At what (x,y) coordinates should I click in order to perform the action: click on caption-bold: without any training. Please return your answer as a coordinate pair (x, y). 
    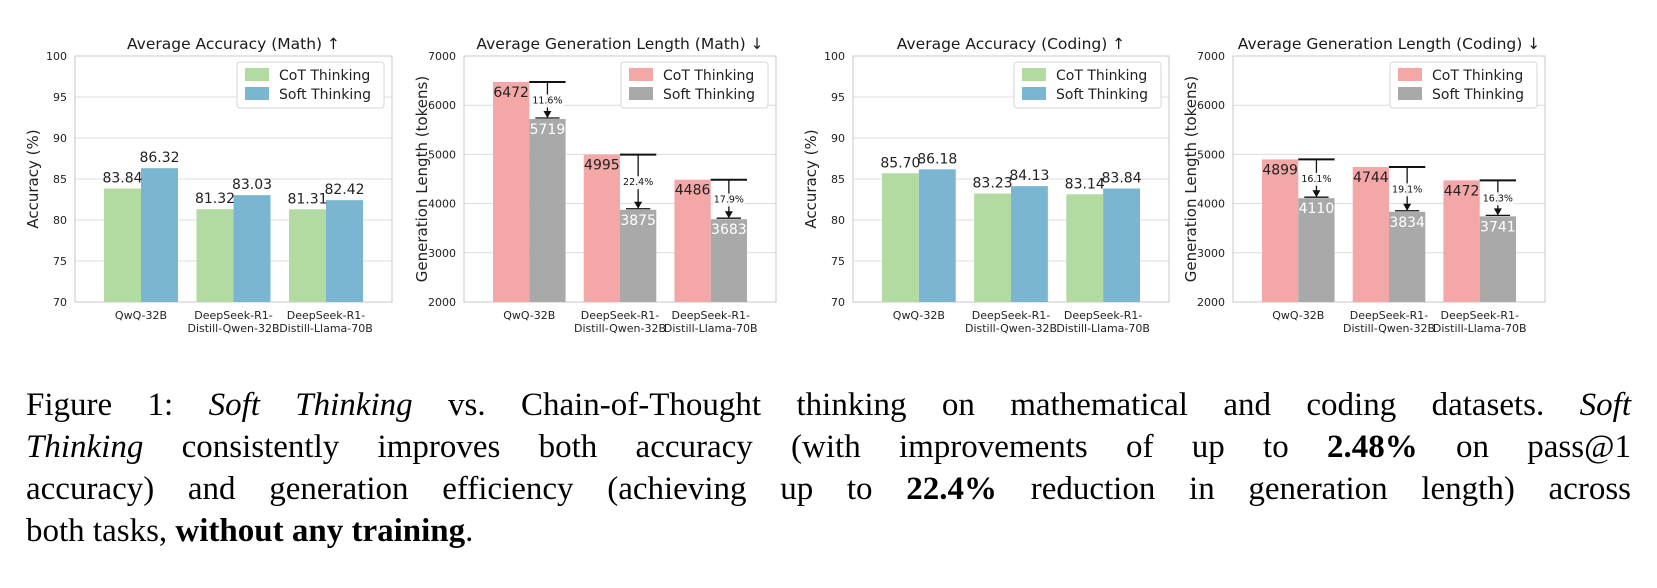
    Looking at the image, I should click on (320, 531).